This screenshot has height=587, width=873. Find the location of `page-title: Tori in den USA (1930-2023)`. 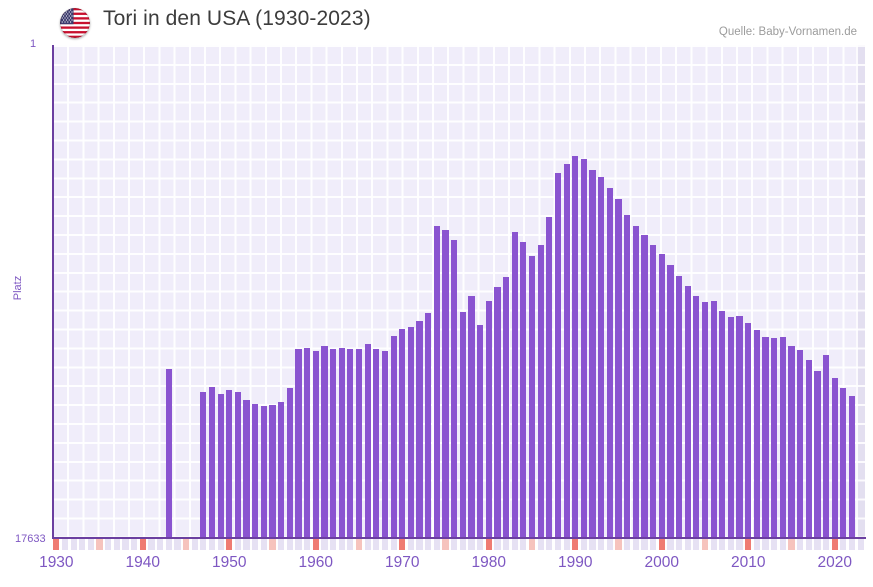

page-title: Tori in den USA (1930-2023) is located at coordinates (237, 18).